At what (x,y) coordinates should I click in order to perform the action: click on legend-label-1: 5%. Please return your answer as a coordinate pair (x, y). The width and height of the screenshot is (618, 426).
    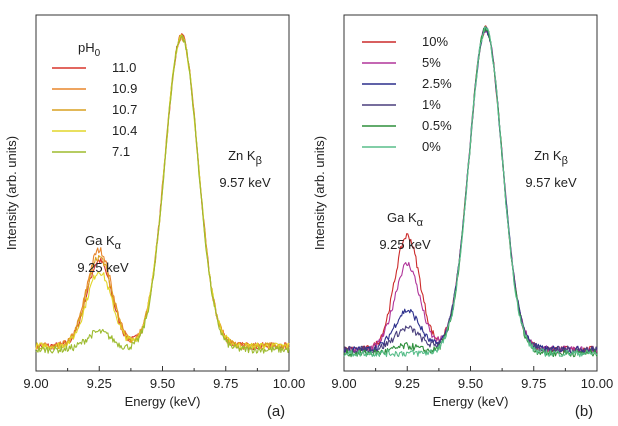
    Looking at the image, I should click on (431, 62).